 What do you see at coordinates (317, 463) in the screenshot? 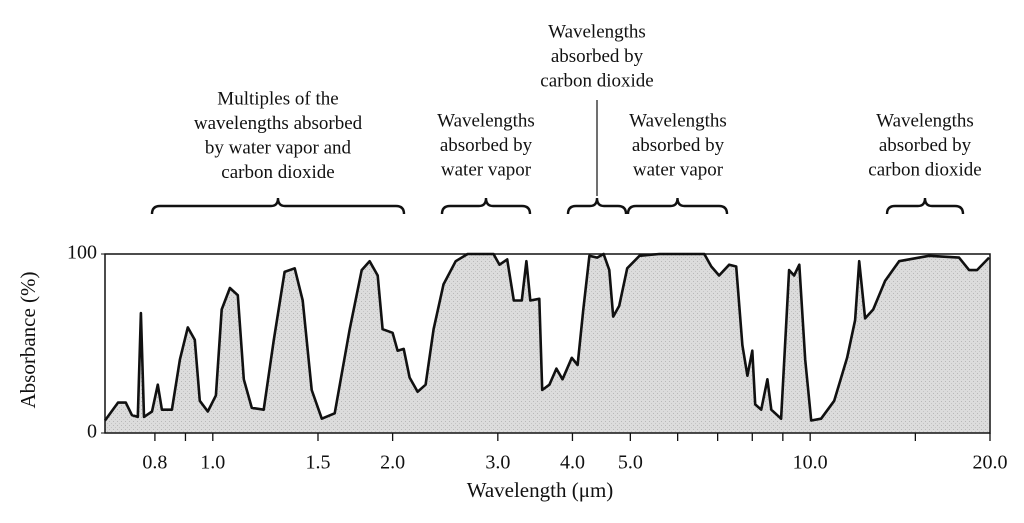
I see `x-tick-label: 1.5` at bounding box center [317, 463].